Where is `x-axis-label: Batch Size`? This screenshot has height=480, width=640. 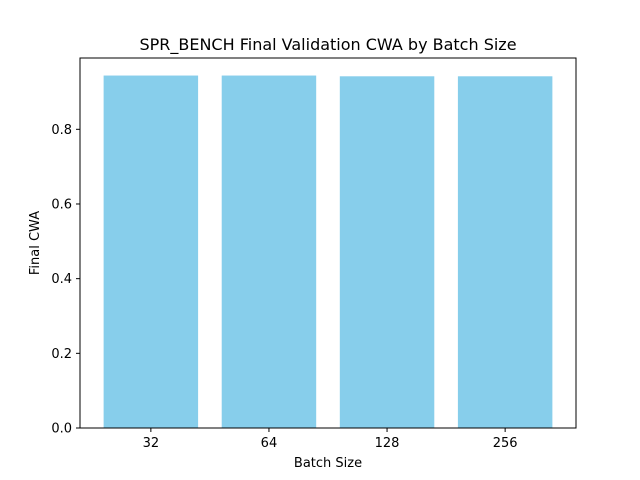
x-axis-label: Batch Size is located at coordinates (328, 463).